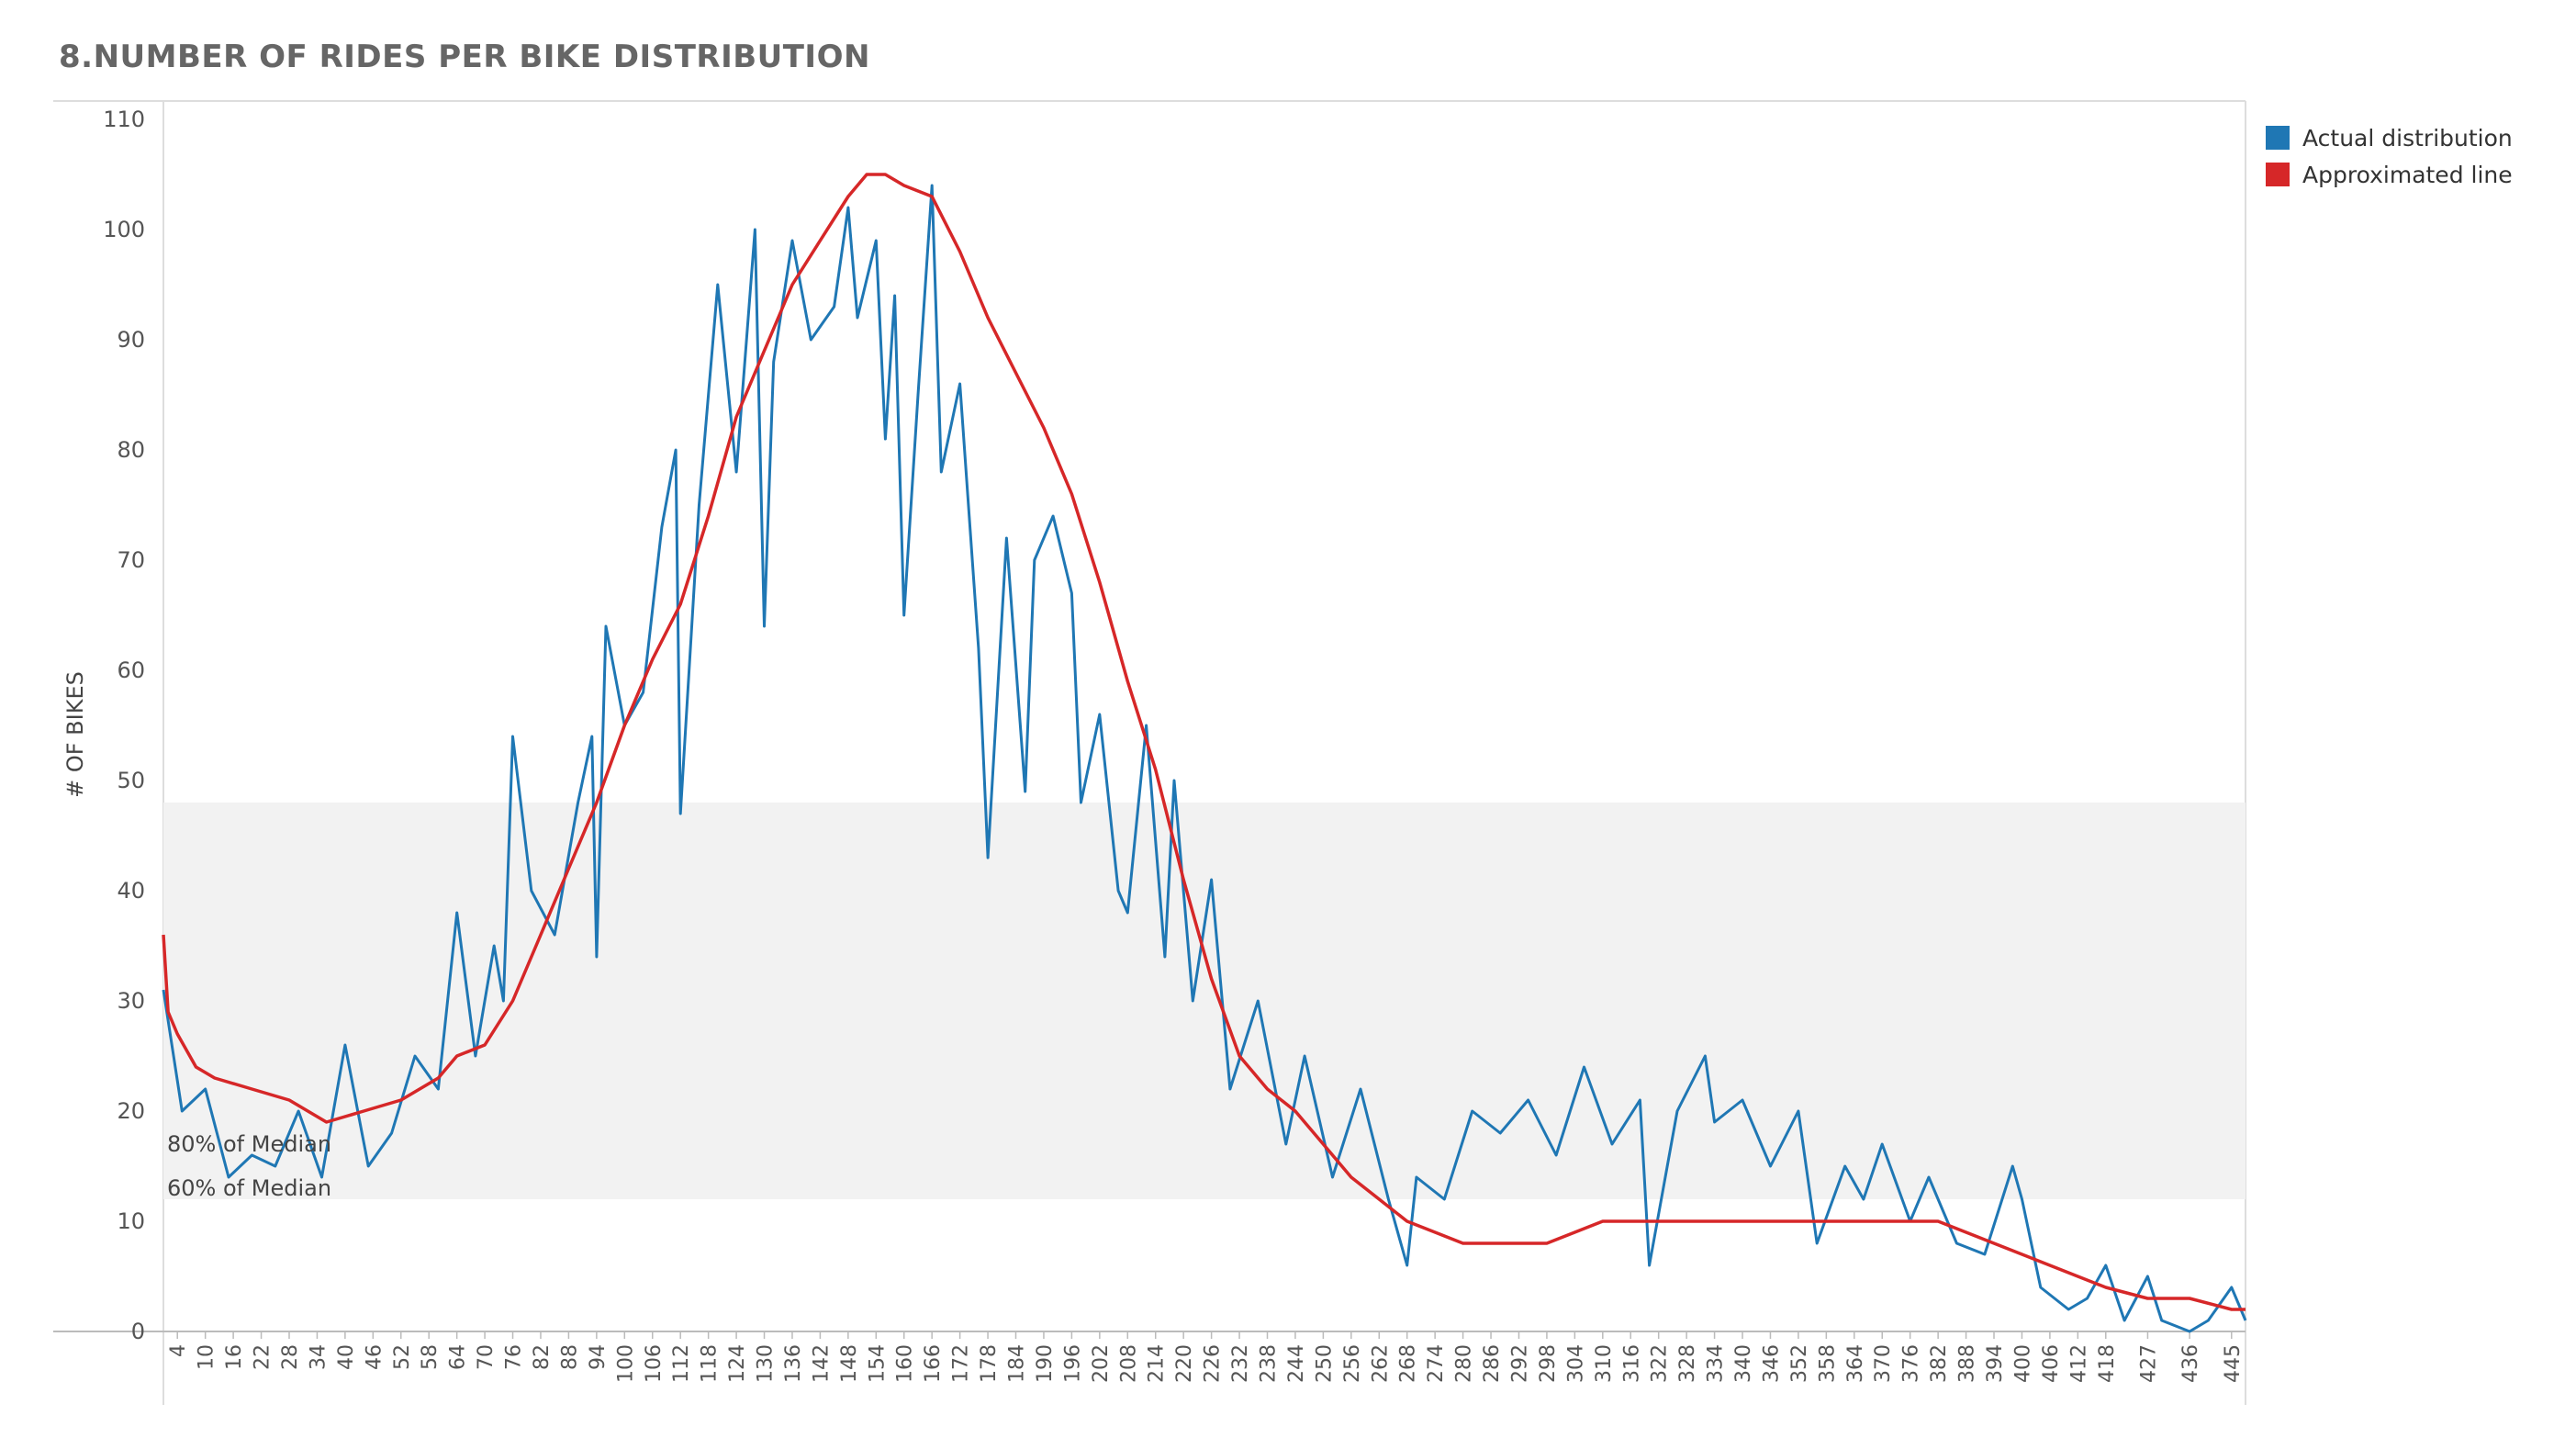  What do you see at coordinates (1799, 1363) in the screenshot?
I see `x-tick-label: 352` at bounding box center [1799, 1363].